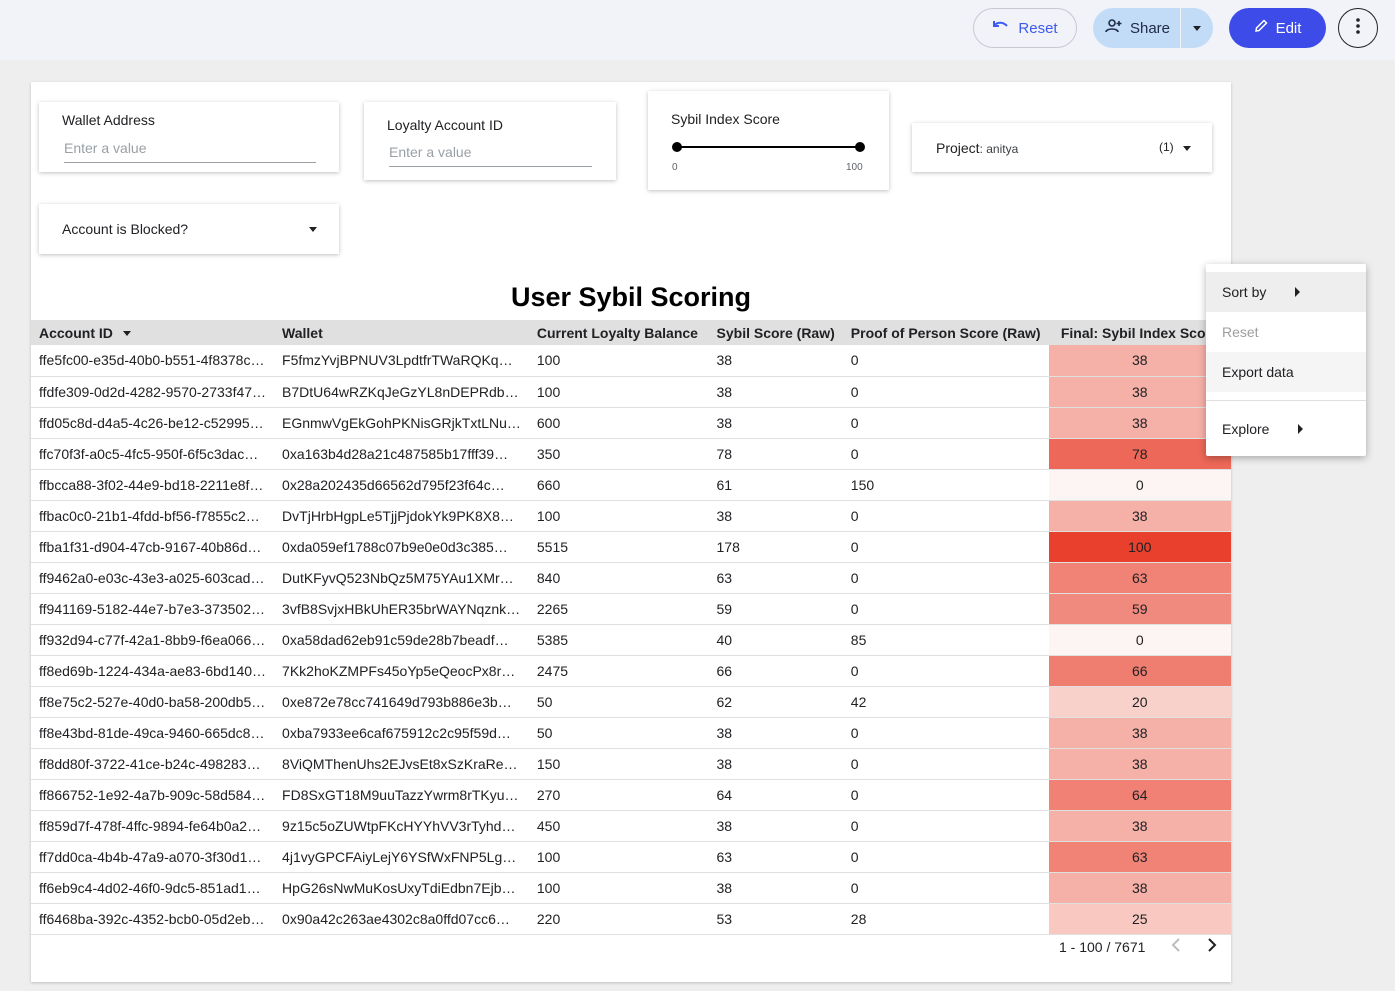  I want to click on more-options-button, so click(1358, 28).